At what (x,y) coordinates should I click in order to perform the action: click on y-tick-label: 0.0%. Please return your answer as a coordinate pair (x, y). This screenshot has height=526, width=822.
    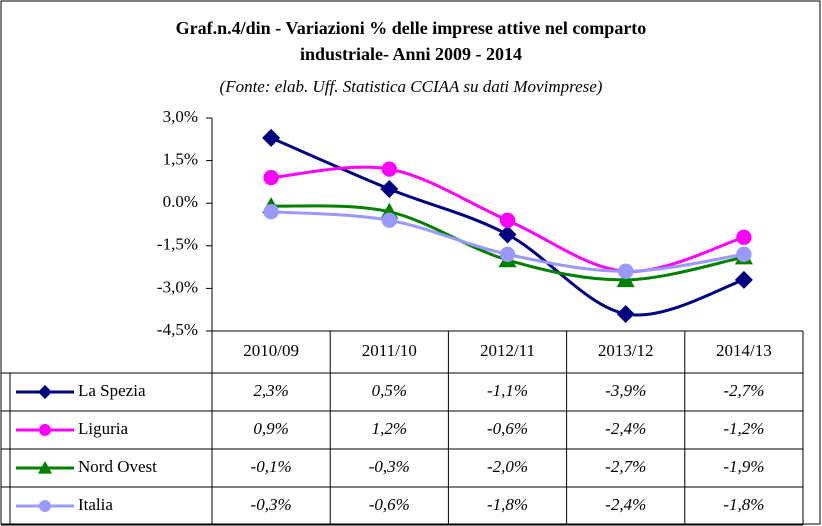
    Looking at the image, I should click on (180, 201).